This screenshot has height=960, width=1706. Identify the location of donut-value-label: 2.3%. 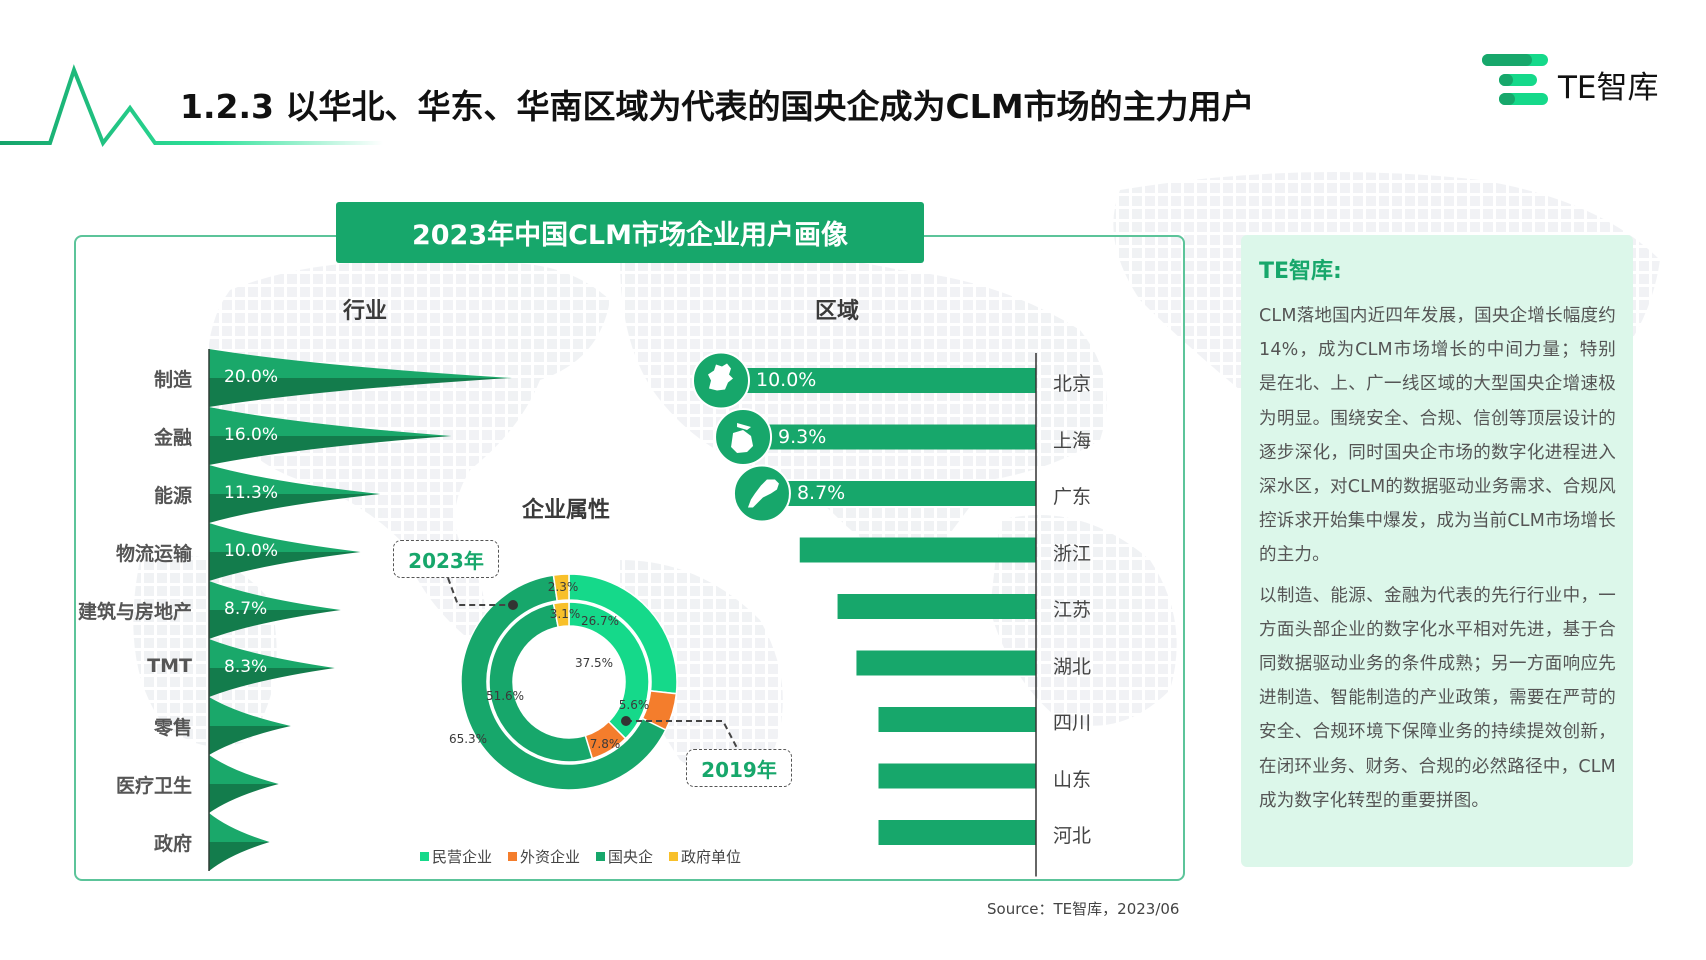
(563, 587).